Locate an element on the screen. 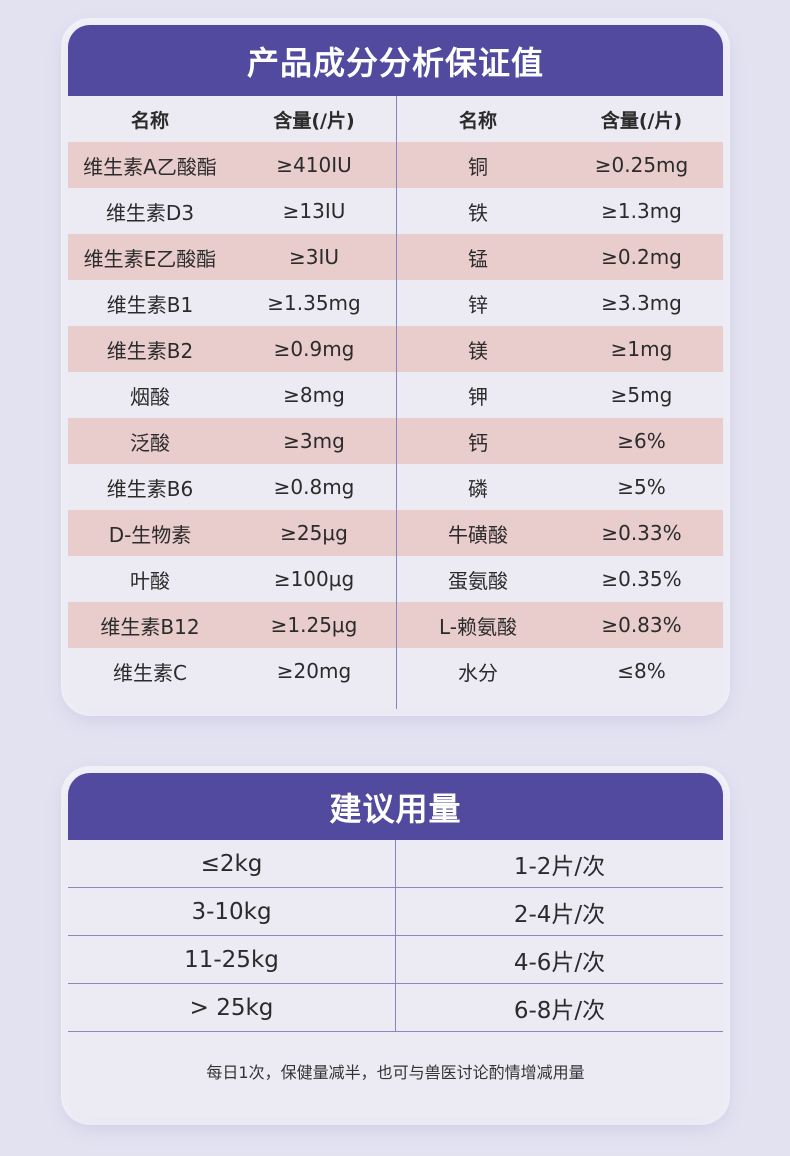  table-row: 维生素B2 ≥0.9mg 镁 ≥1mg is located at coordinates (395, 349).